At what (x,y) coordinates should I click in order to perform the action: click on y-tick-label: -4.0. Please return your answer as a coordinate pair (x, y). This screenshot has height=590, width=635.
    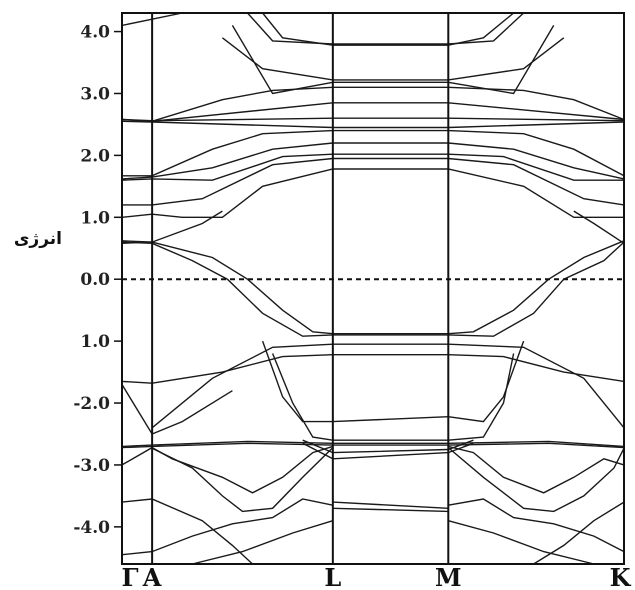
    Looking at the image, I should click on (91, 528).